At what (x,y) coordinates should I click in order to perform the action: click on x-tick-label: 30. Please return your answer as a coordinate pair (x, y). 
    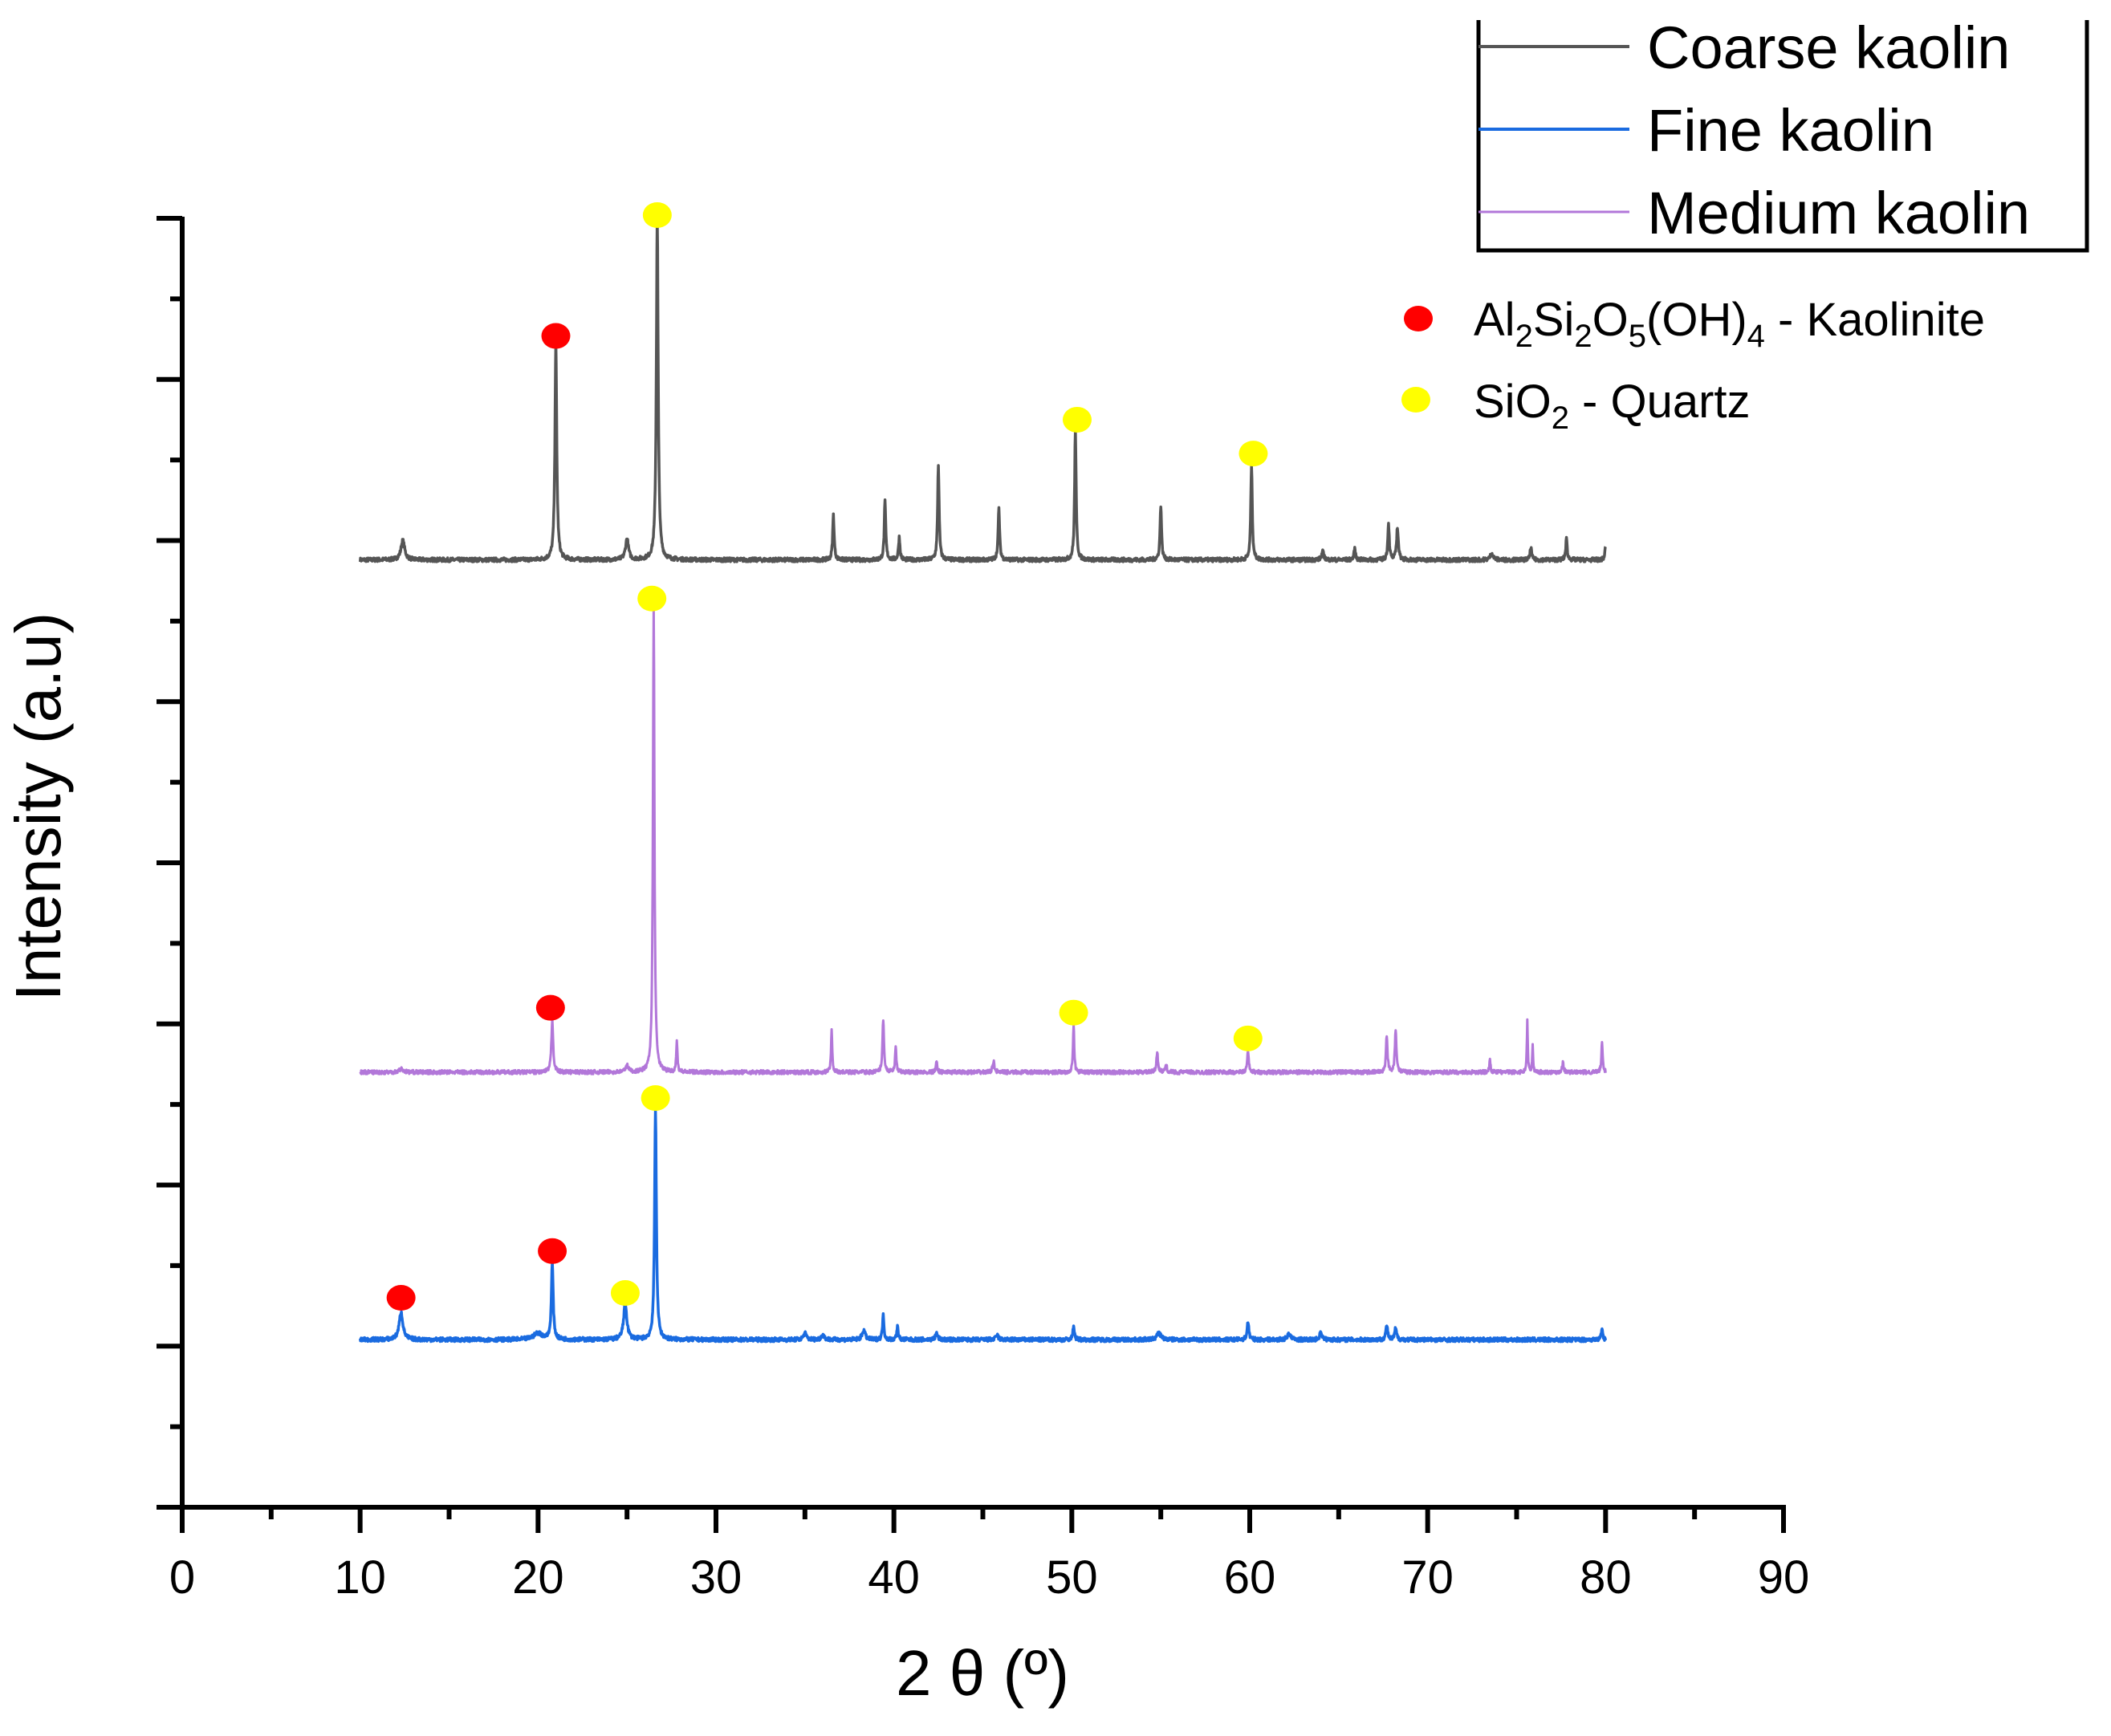
    Looking at the image, I should click on (716, 1577).